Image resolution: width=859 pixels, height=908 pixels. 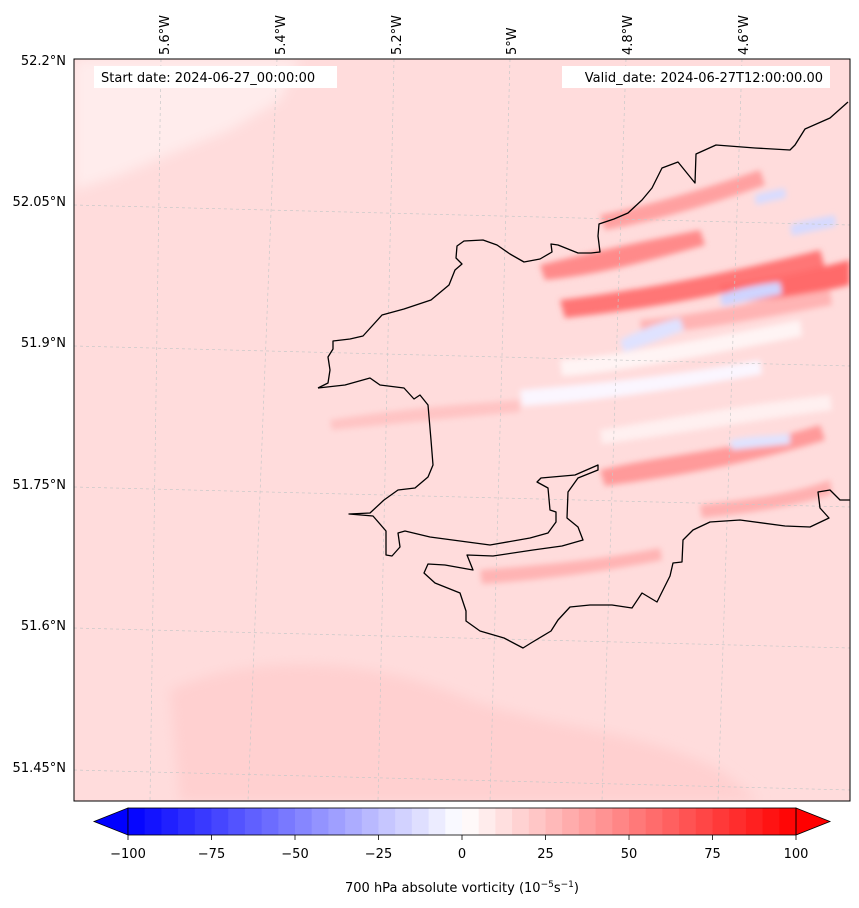 I want to click on start-date-box, so click(x=215, y=77).